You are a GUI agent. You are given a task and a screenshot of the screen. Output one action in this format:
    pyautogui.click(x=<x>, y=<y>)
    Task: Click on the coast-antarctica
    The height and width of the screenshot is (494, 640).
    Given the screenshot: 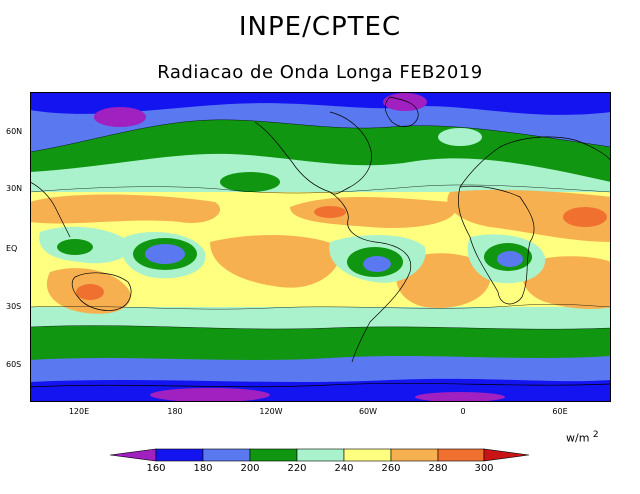 What is the action you would take?
    pyautogui.click(x=320, y=385)
    